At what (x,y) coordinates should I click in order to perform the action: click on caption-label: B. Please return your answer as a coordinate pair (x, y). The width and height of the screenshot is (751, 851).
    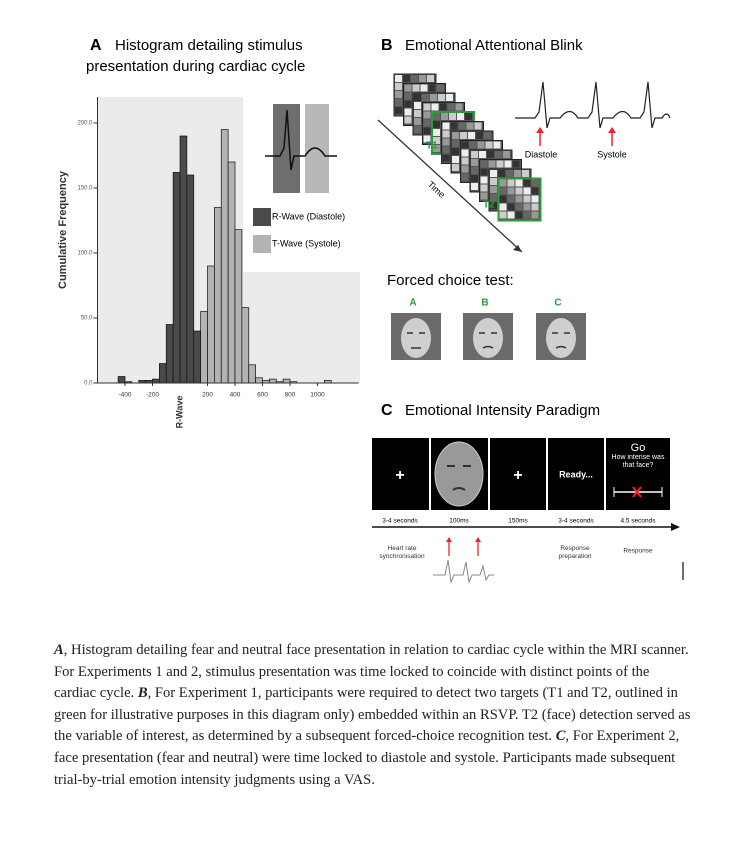
    Looking at the image, I should click on (142, 693).